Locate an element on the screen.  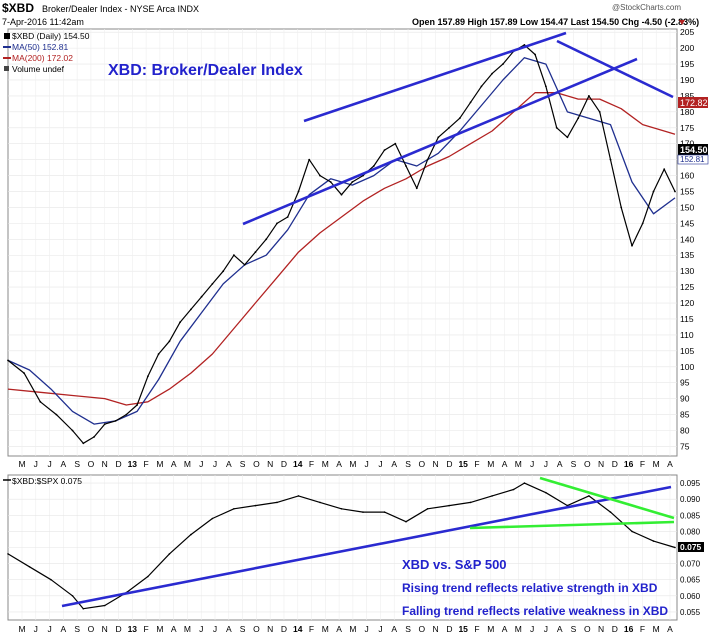
legend-price: $XBD (Daily) 154.50 is located at coordinates (51, 36).